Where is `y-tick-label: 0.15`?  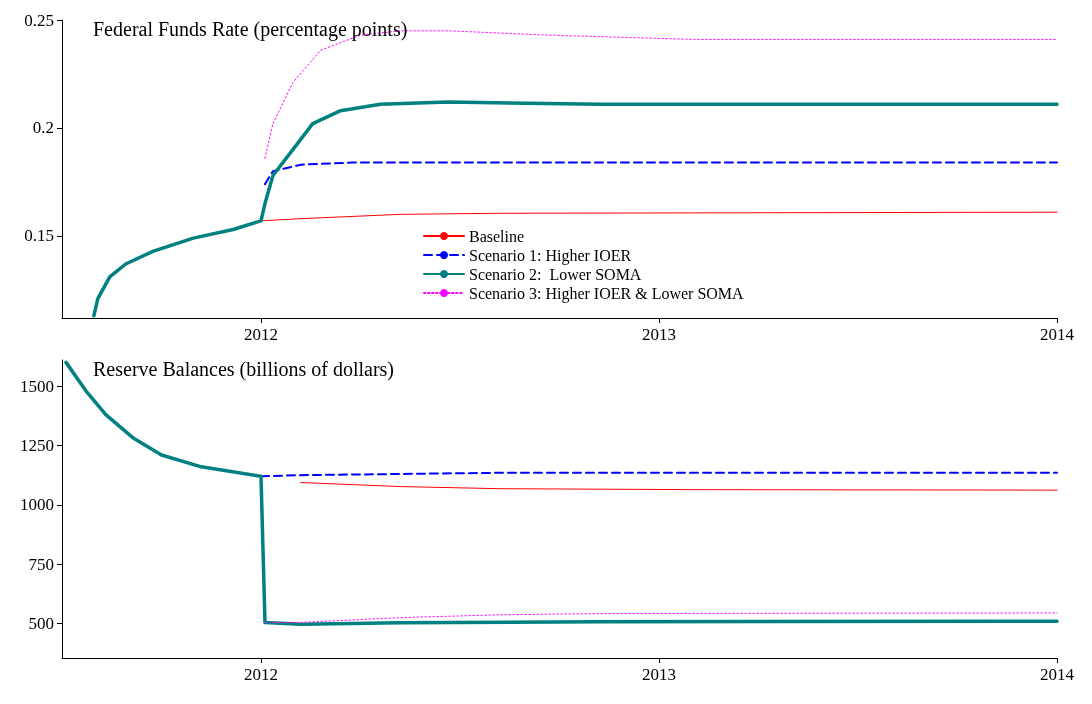
y-tick-label: 0.15 is located at coordinates (39, 236).